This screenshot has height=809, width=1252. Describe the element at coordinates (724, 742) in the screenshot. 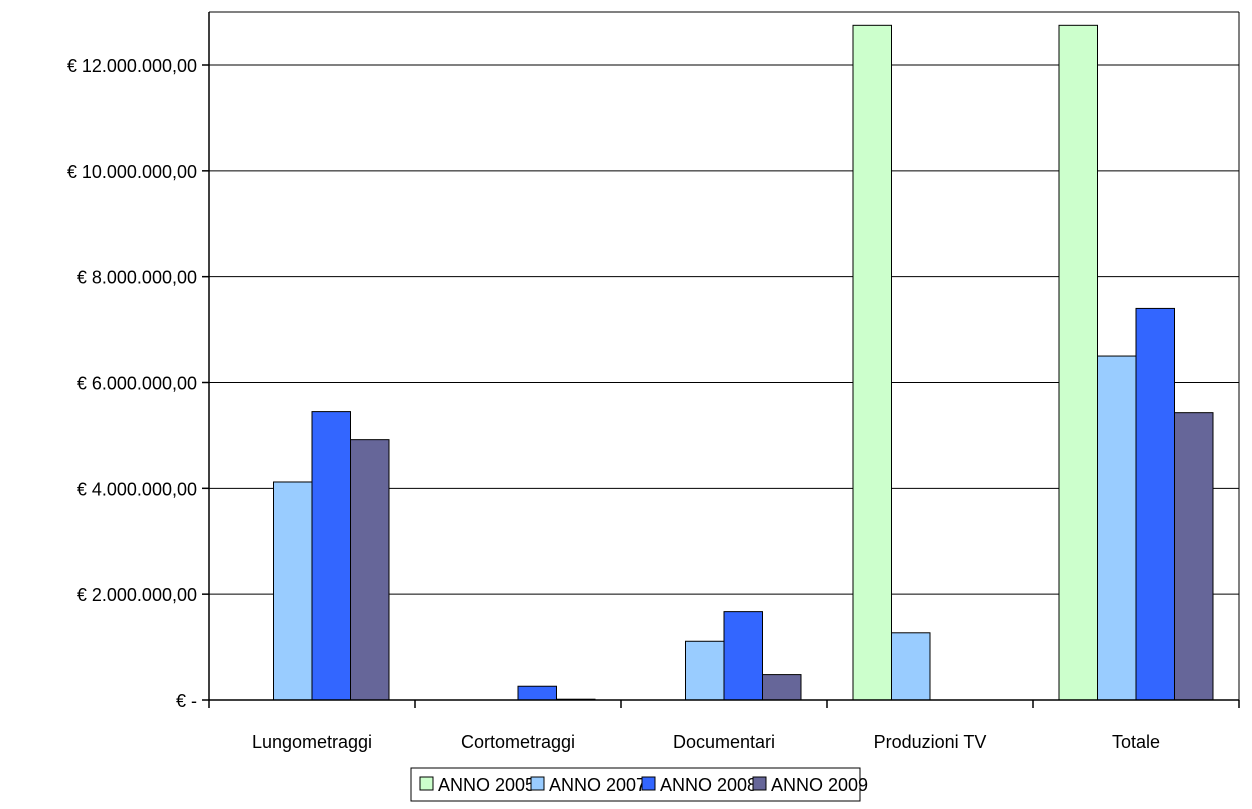

I see `x-tick-label: Documentari` at that location.